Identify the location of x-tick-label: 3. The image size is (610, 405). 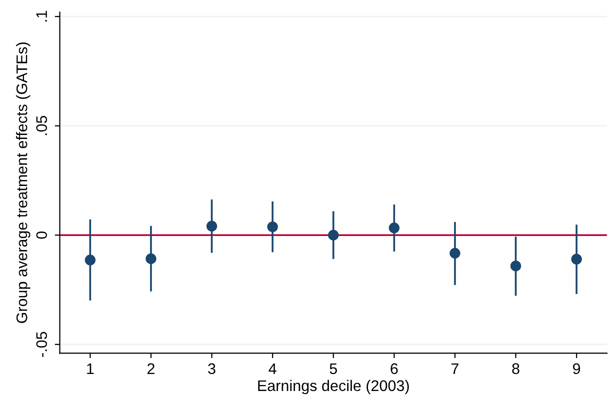
(212, 368).